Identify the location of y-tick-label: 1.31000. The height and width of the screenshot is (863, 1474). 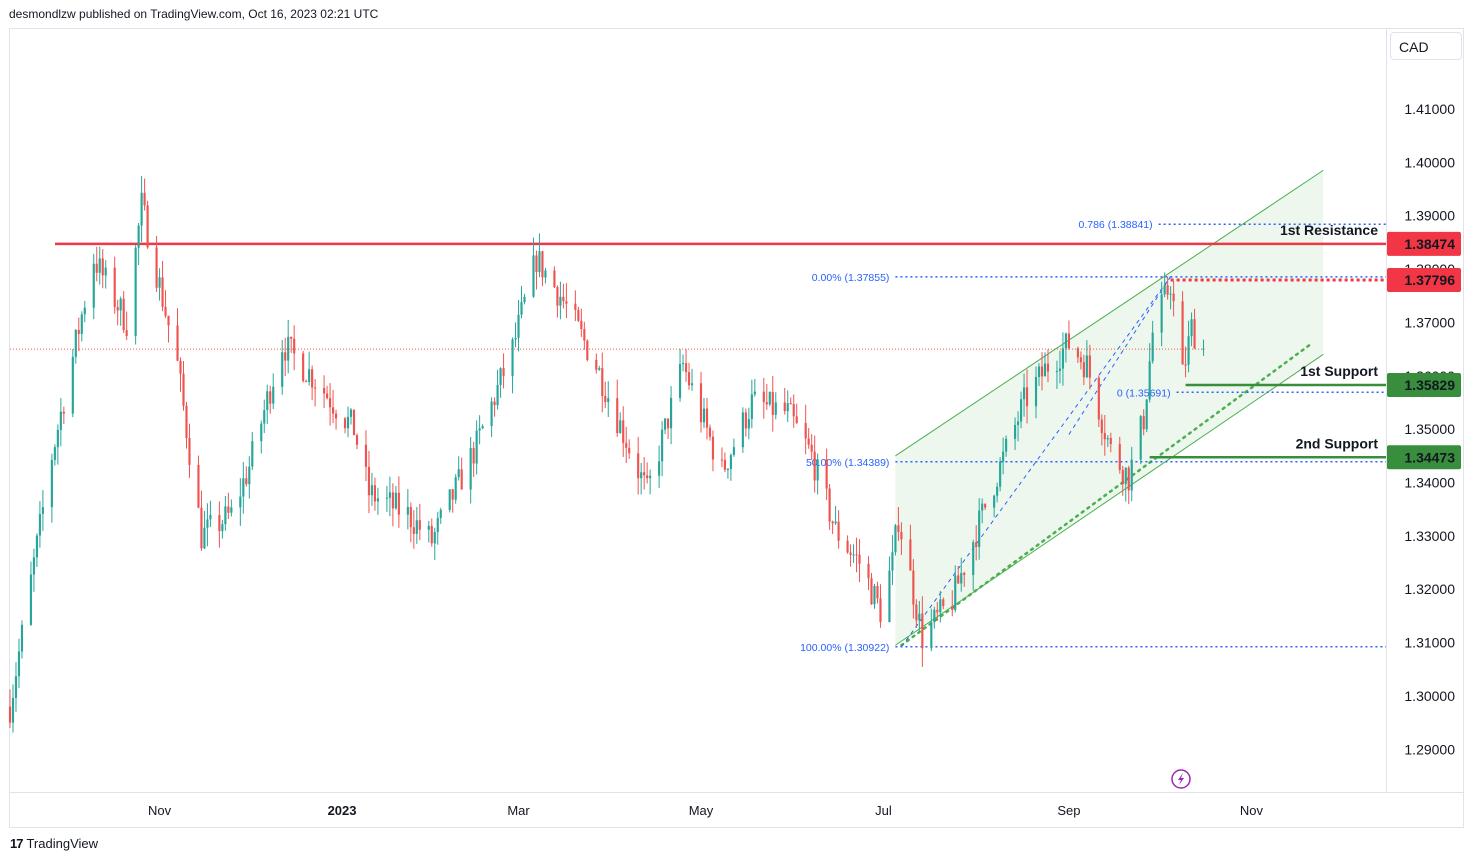
(1429, 643).